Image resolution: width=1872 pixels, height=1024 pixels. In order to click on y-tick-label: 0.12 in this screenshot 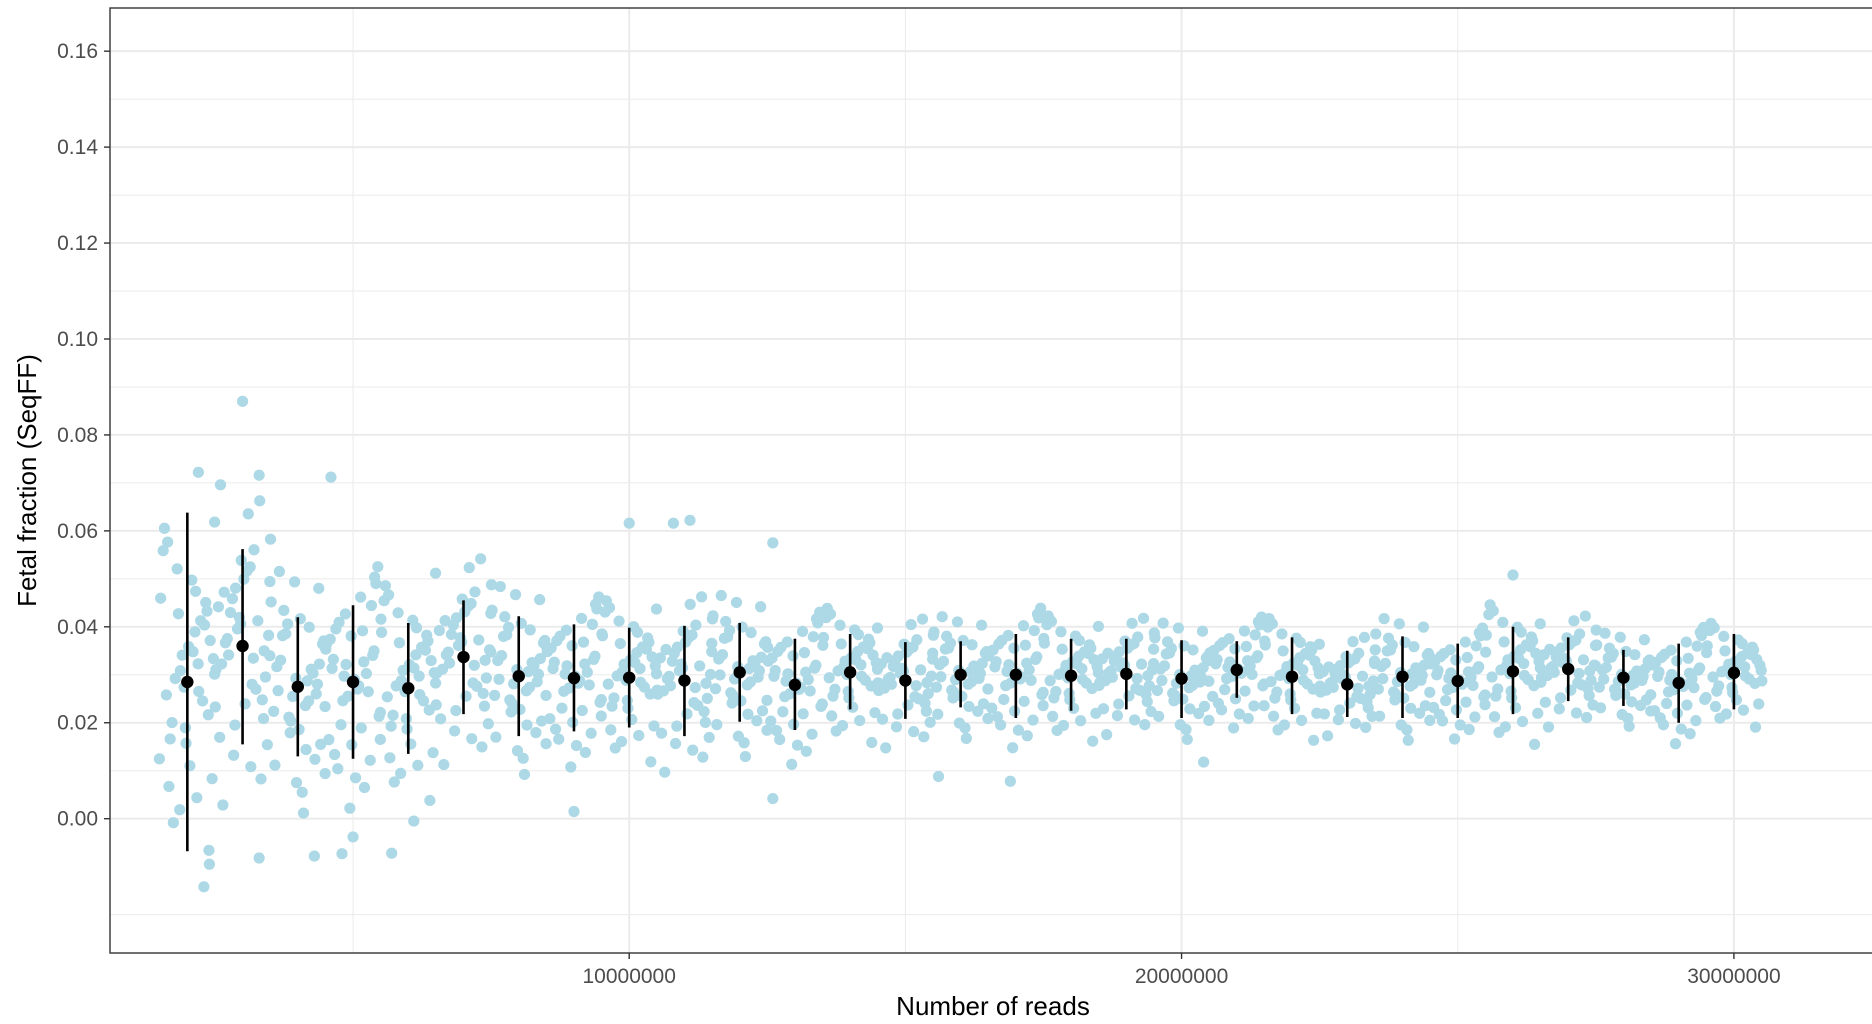, I will do `click(77, 243)`.